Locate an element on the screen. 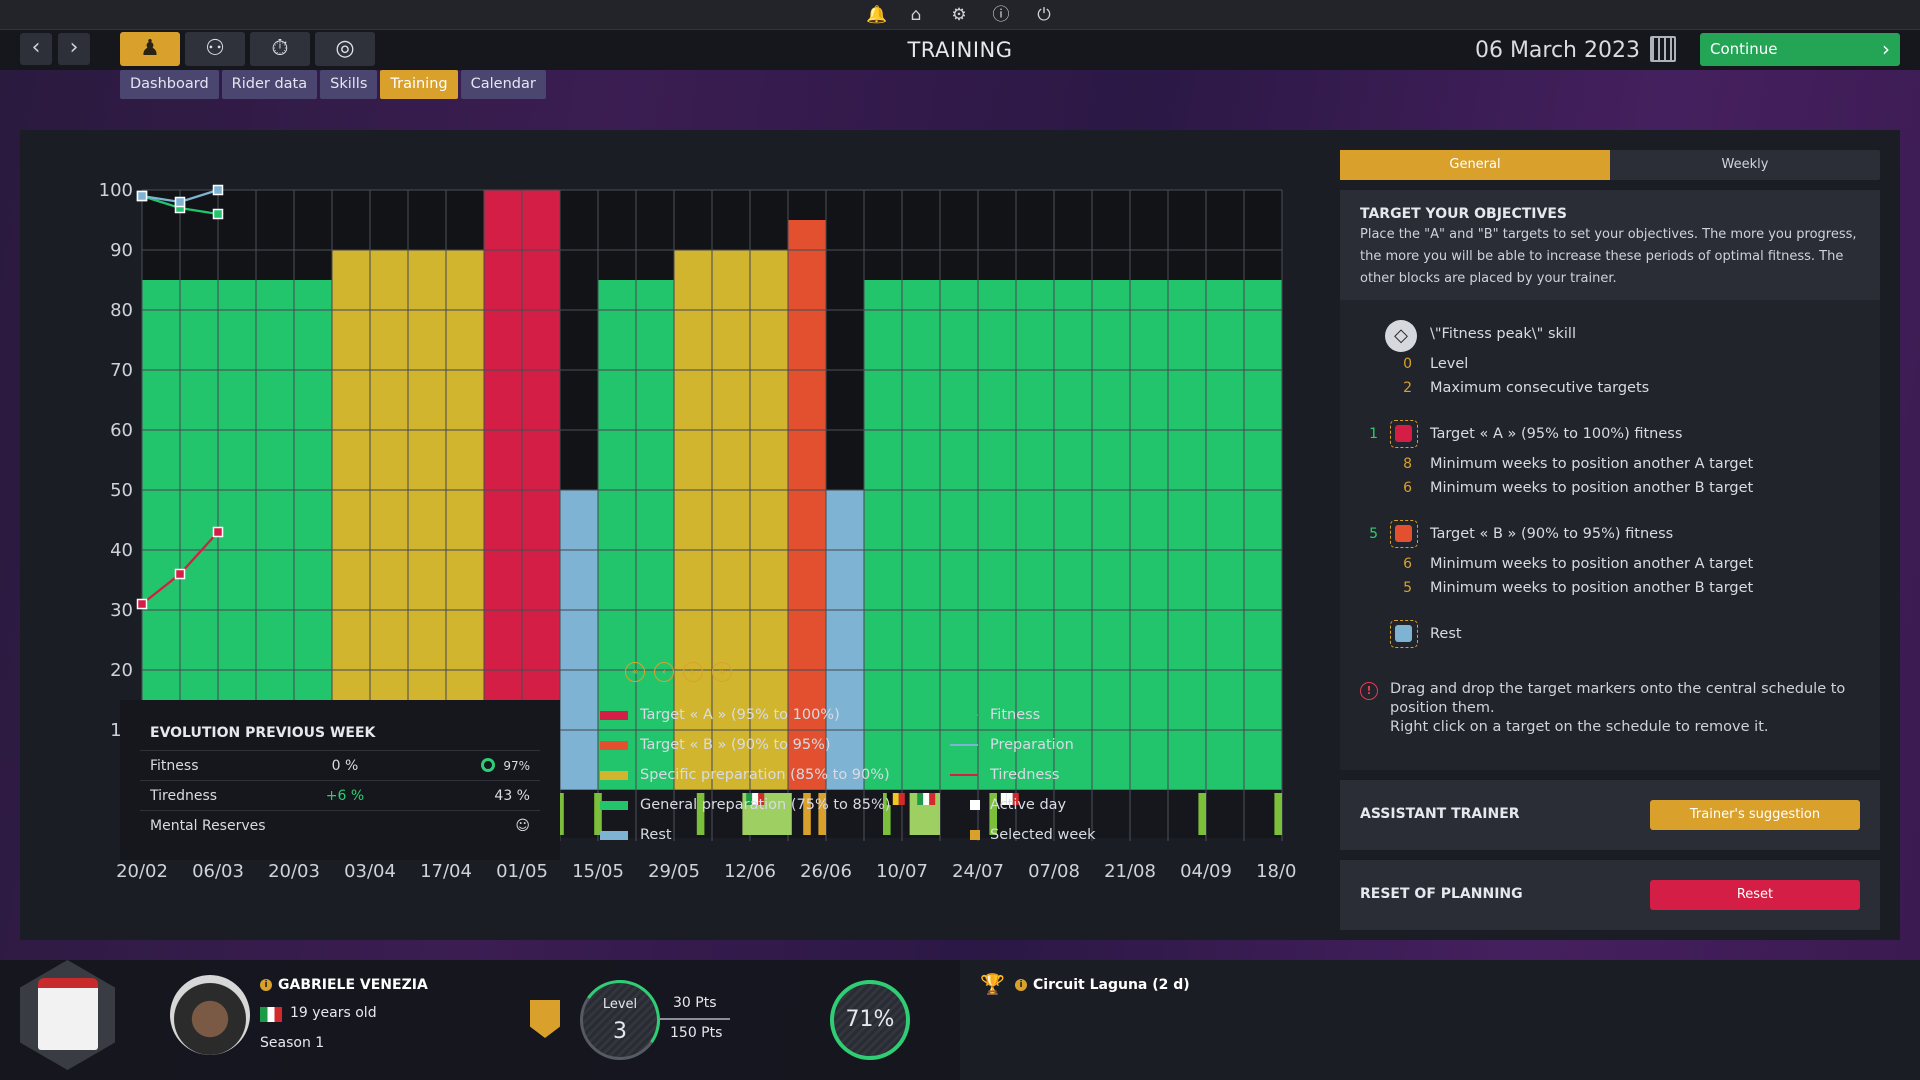 Image resolution: width=1920 pixels, height=1080 pixels. team-jersey is located at coordinates (67, 1015).